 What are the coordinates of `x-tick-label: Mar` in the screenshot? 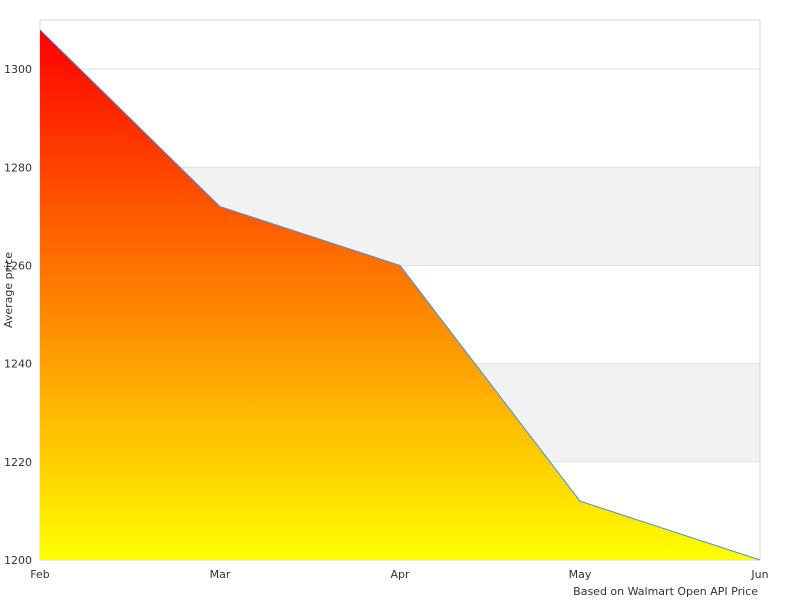 It's located at (220, 574).